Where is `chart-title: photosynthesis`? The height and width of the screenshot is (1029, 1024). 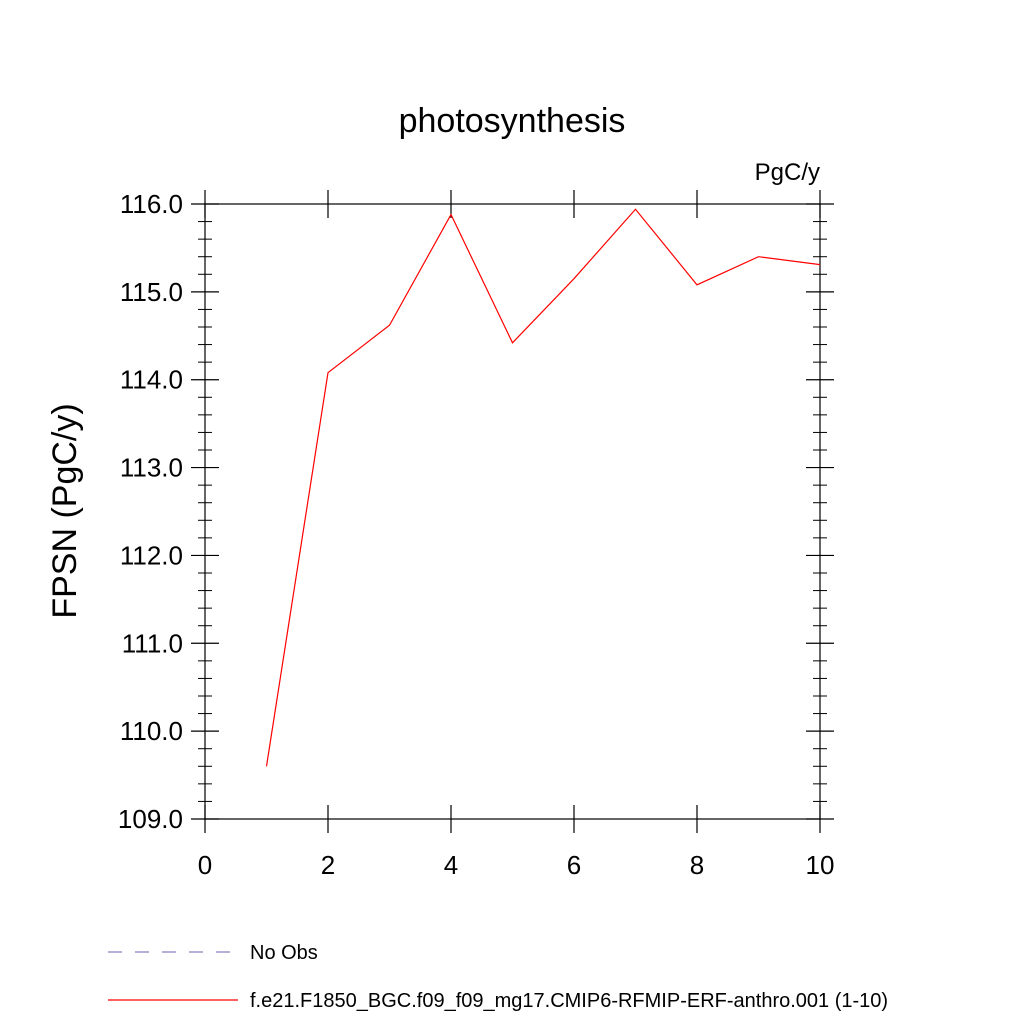 chart-title: photosynthesis is located at coordinates (512, 121).